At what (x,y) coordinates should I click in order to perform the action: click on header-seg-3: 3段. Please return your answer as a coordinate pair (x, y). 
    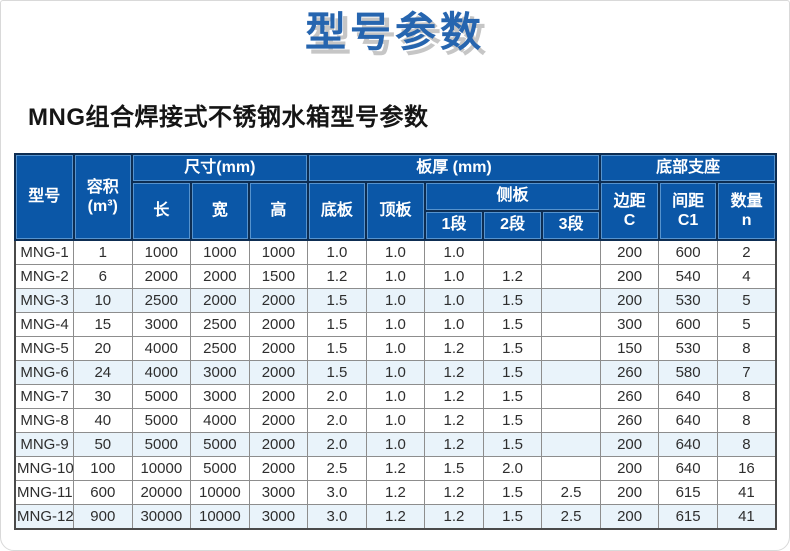
    Looking at the image, I should click on (571, 226).